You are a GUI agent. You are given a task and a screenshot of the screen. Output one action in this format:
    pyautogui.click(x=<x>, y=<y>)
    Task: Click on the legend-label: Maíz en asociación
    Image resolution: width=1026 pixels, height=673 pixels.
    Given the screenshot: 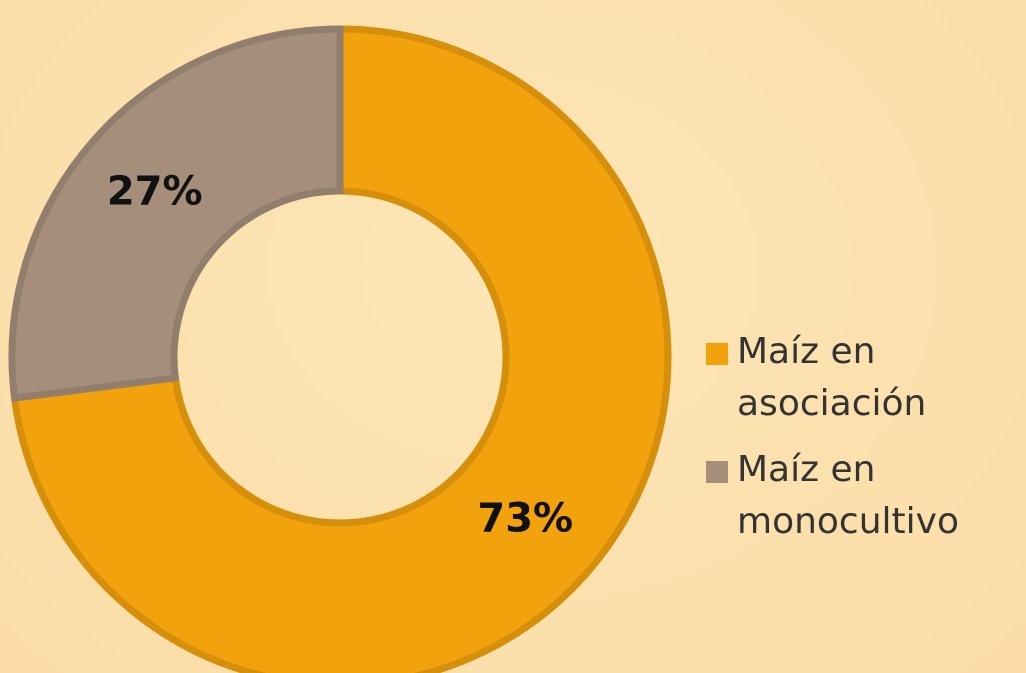 What is the action you would take?
    pyautogui.click(x=831, y=377)
    